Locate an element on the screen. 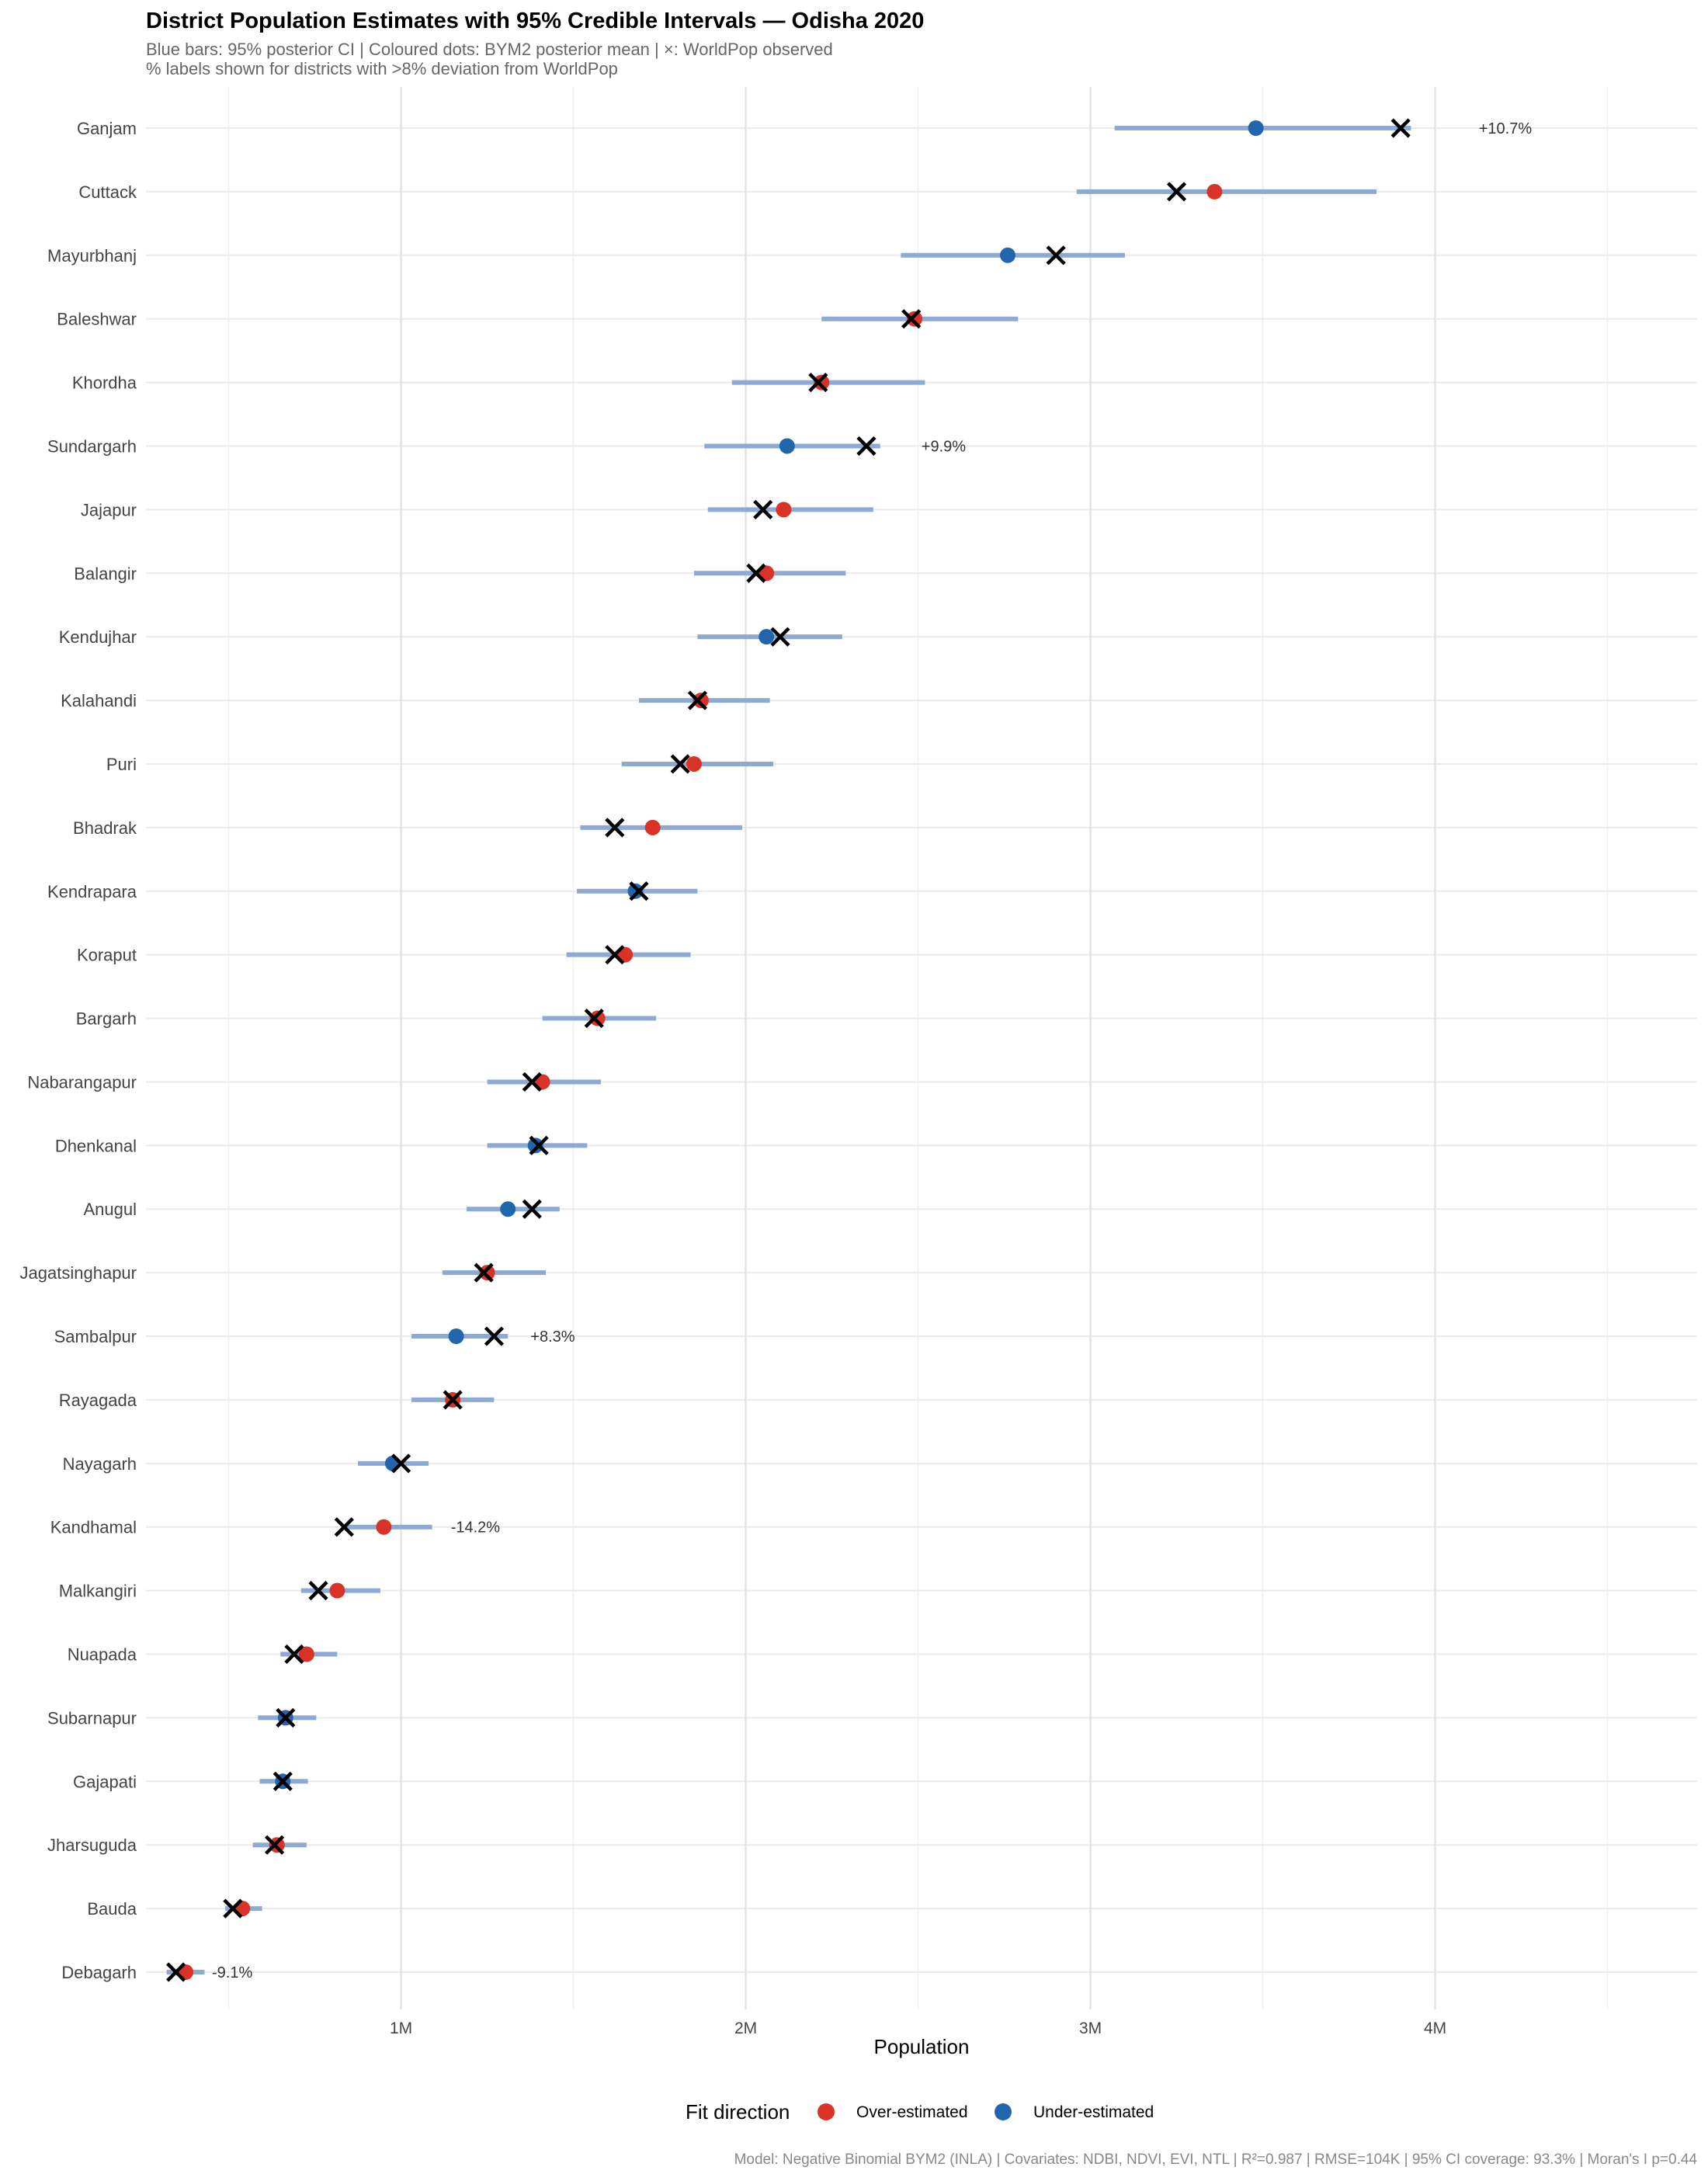 The image size is (1708, 2174). y-tick-label: Anugul is located at coordinates (110, 1209).